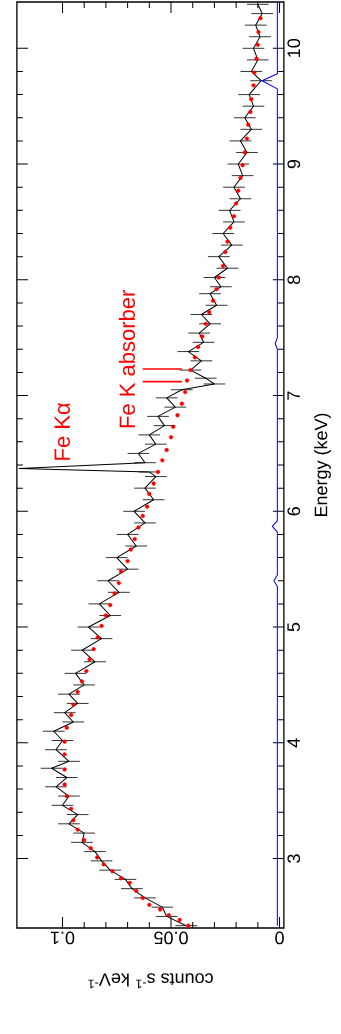  What do you see at coordinates (294, 280) in the screenshot?
I see `y-tick-label: 8` at bounding box center [294, 280].